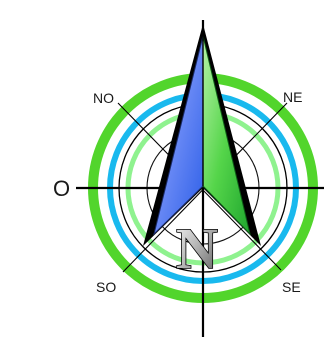 This screenshot has height=337, width=324. What do you see at coordinates (178, 135) in the screenshot?
I see `north-arrow-left-half` at bounding box center [178, 135].